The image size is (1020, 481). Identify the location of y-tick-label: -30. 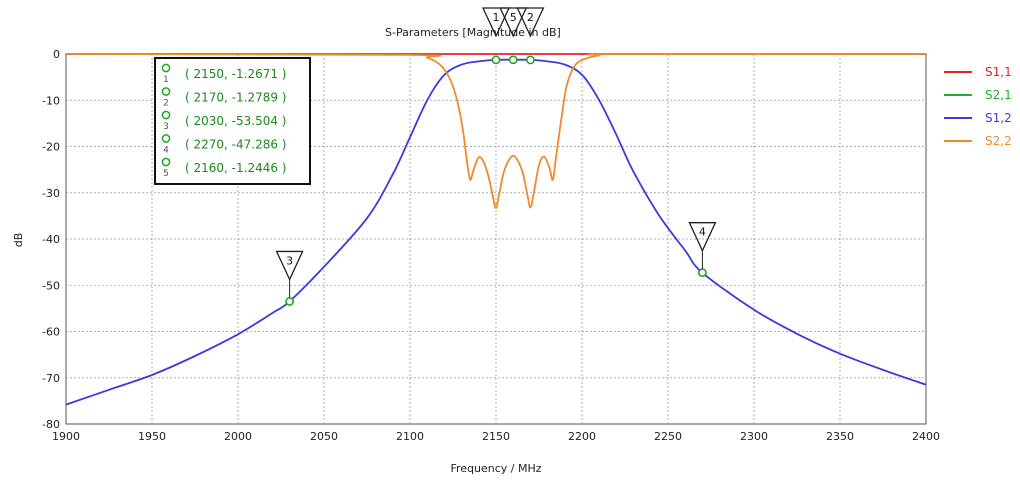
(51, 193).